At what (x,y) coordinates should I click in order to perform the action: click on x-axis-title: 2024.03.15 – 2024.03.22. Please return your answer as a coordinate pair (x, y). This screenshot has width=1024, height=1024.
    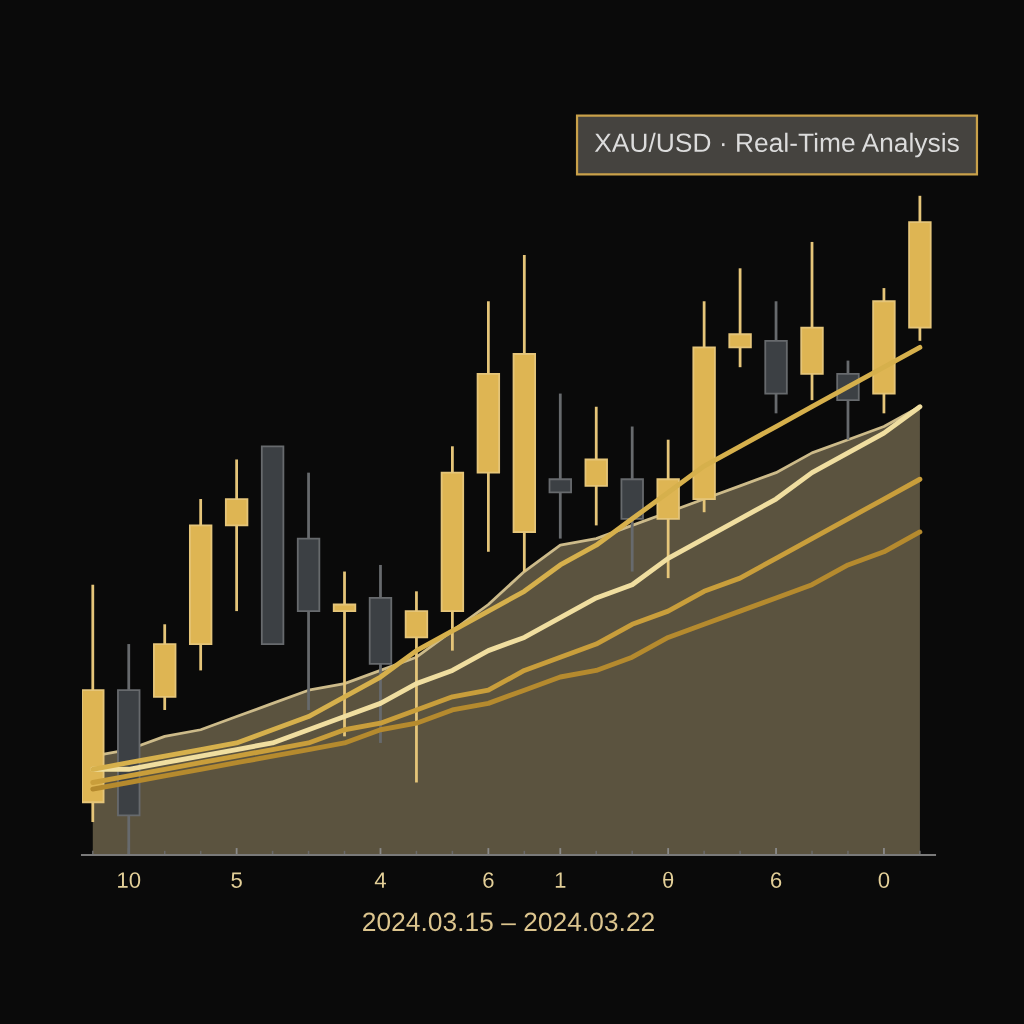
    Looking at the image, I should click on (508, 922).